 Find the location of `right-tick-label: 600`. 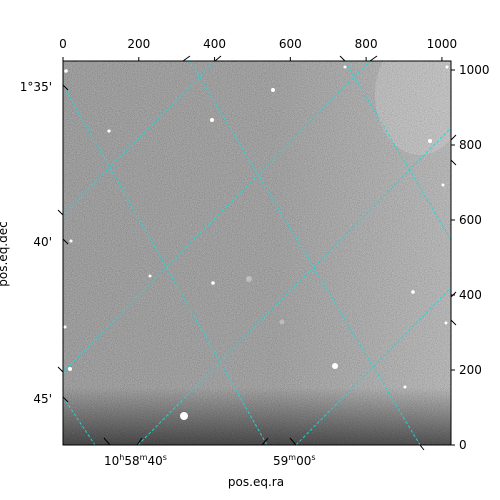

right-tick-label: 600 is located at coordinates (470, 220).